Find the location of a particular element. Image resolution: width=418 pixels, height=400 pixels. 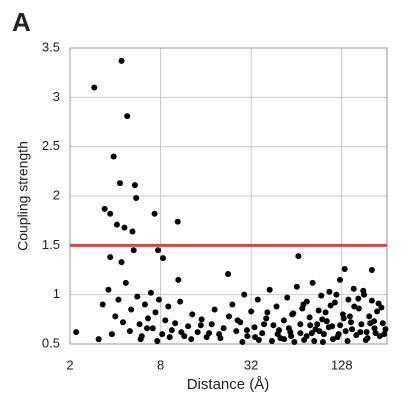

x-tick-label: 2 is located at coordinates (69, 364).